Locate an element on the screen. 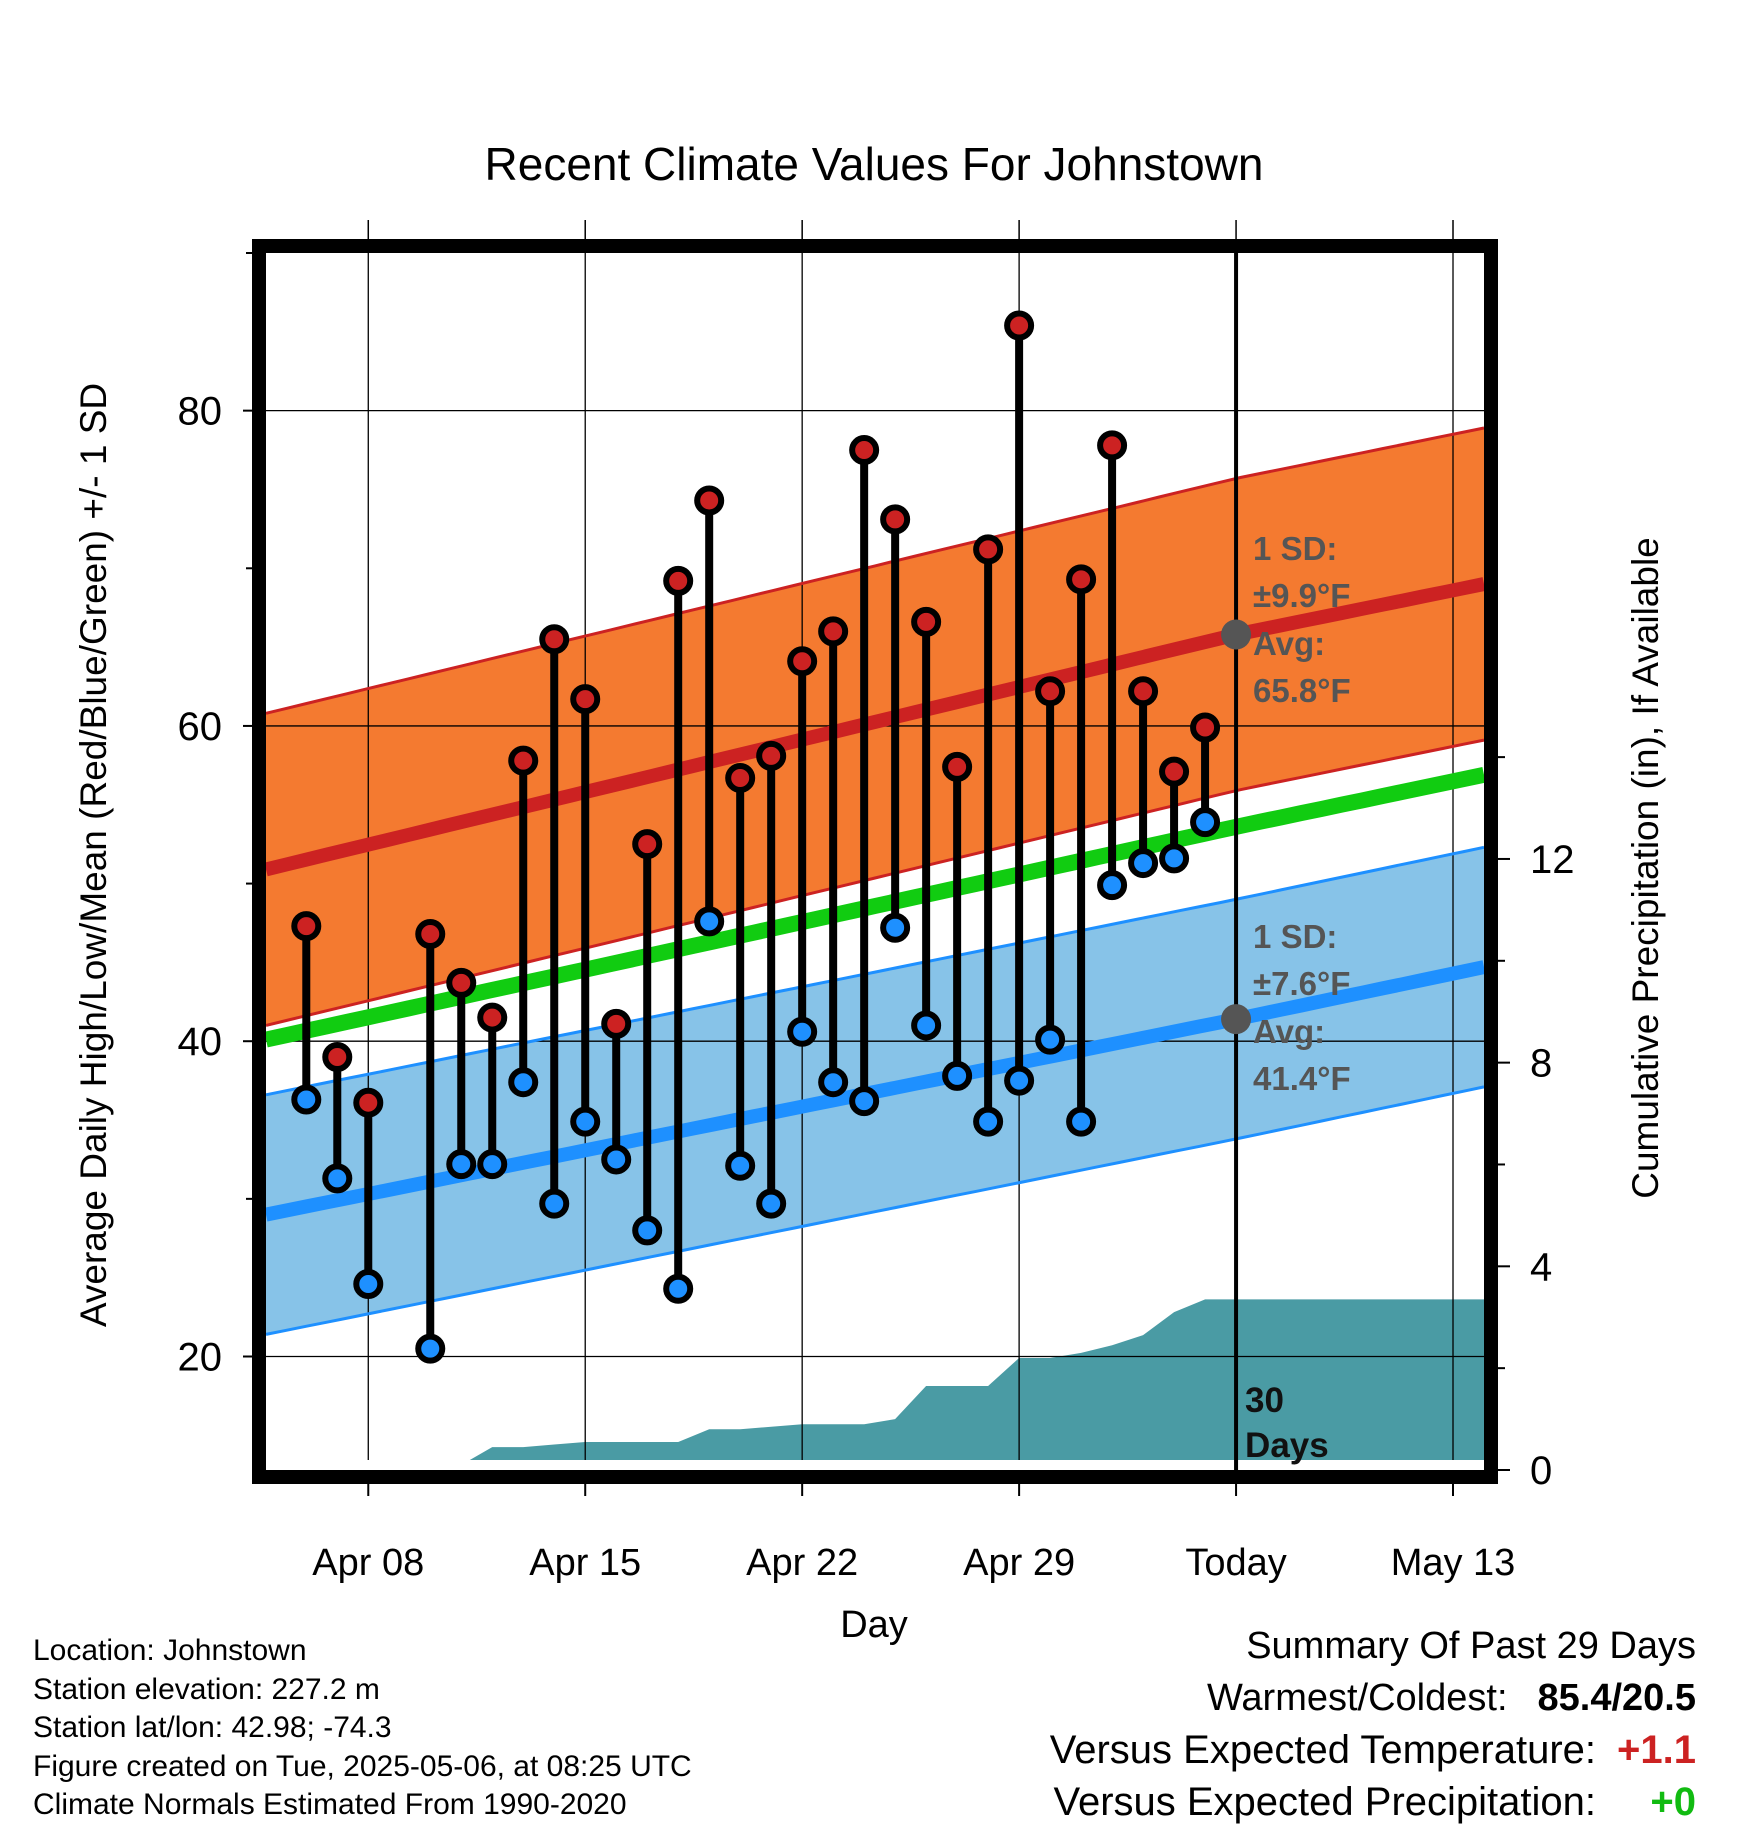  low-sd-annotation: 1 SD: is located at coordinates (1295, 936).